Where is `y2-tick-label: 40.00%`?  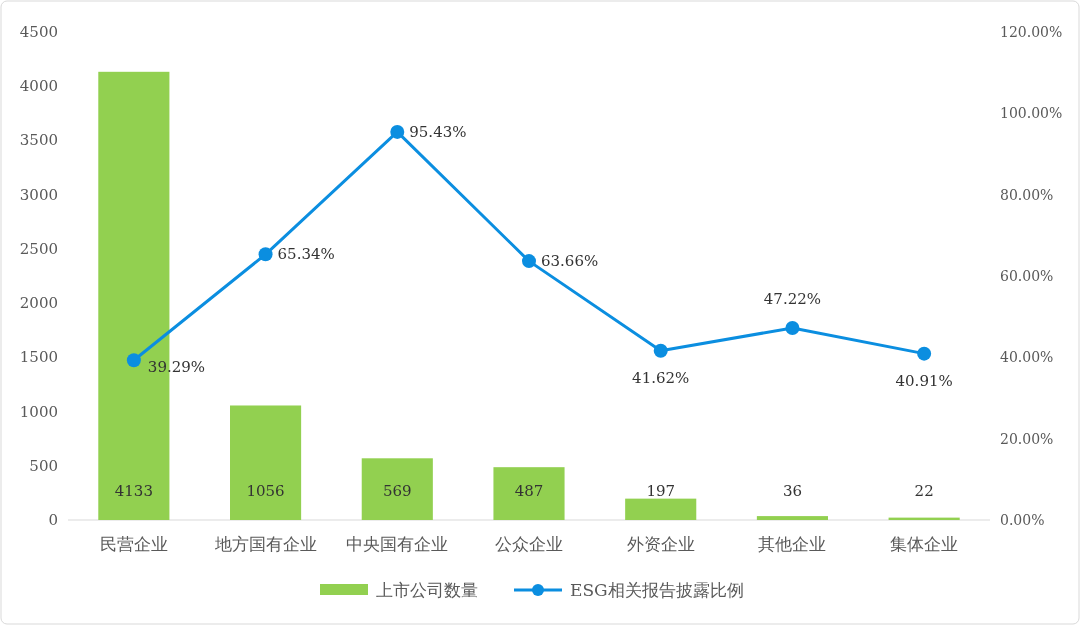 y2-tick-label: 40.00% is located at coordinates (1027, 357).